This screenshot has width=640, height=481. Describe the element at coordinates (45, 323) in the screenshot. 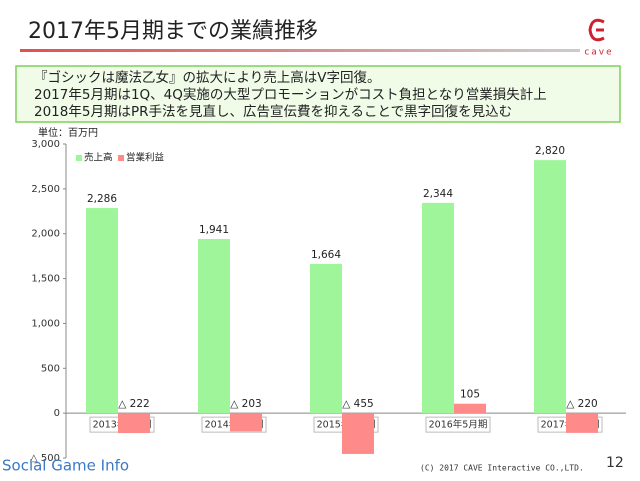

I see `y-tick-label: 1,000` at that location.